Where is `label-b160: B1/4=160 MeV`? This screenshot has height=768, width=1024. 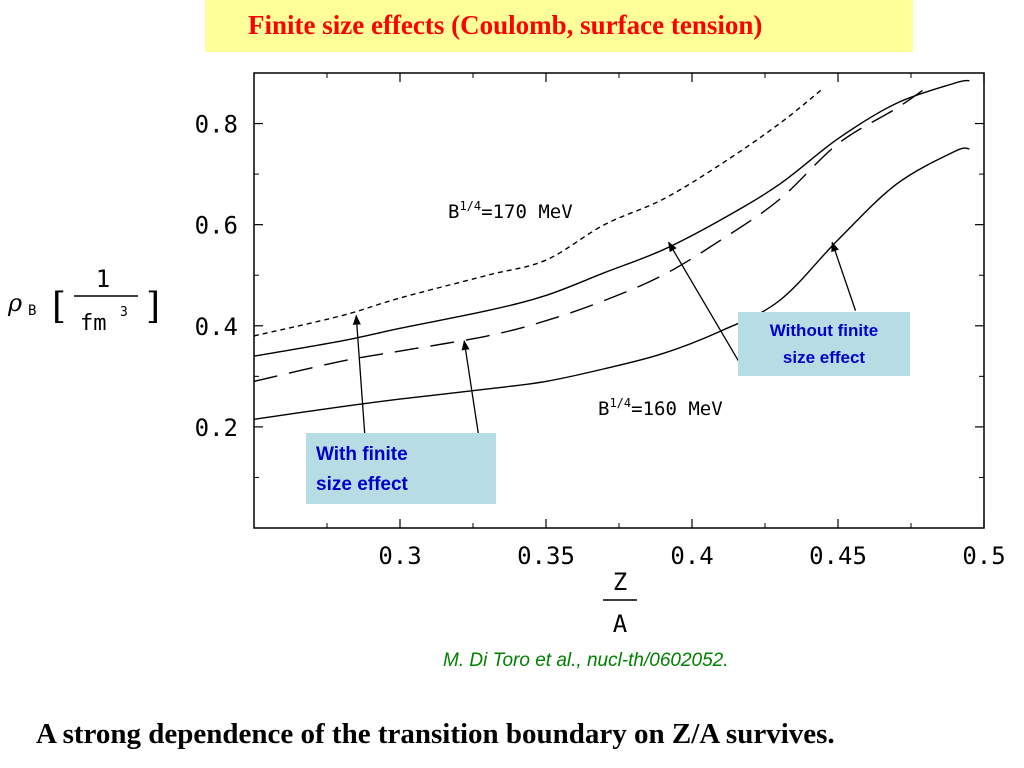 label-b160: B1/4=160 MeV is located at coordinates (660, 408).